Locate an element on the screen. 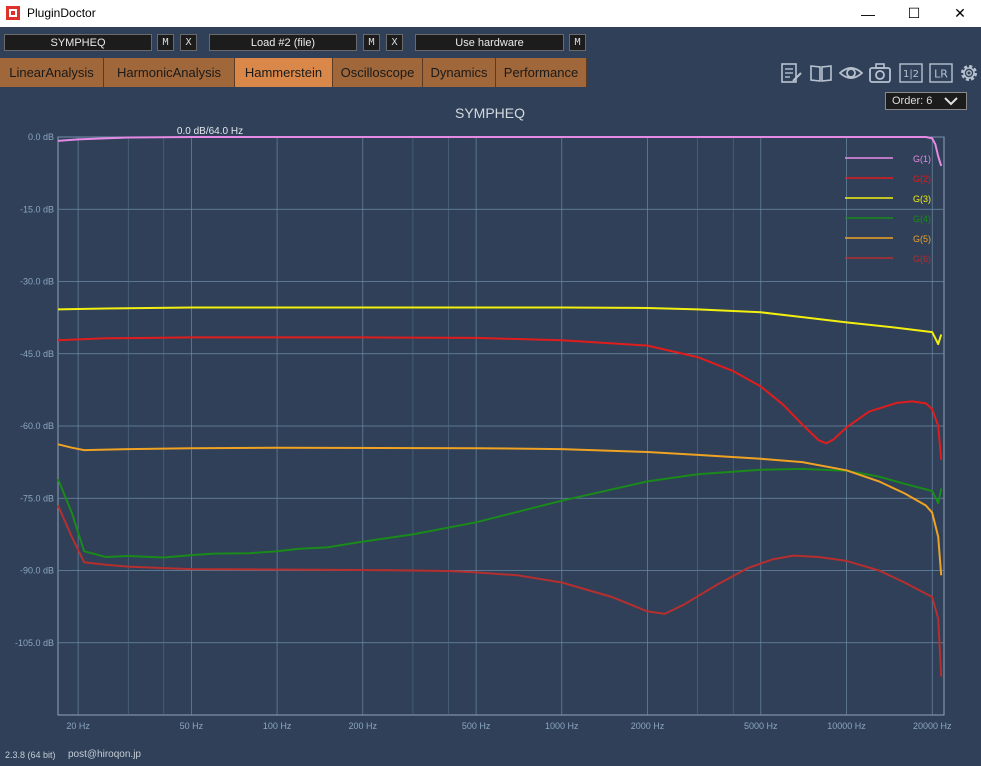 This screenshot has height=766, width=981. chart-legend: G(1) G(2) G(3) G(4) G(5) G(6) is located at coordinates (888, 209).